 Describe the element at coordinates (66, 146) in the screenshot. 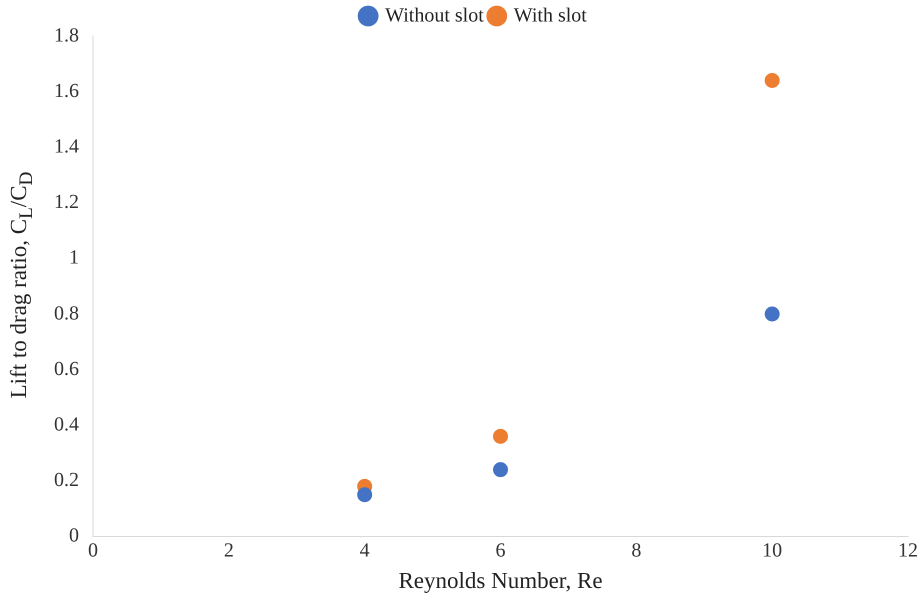

I see `y-tick-label: 1.4` at that location.